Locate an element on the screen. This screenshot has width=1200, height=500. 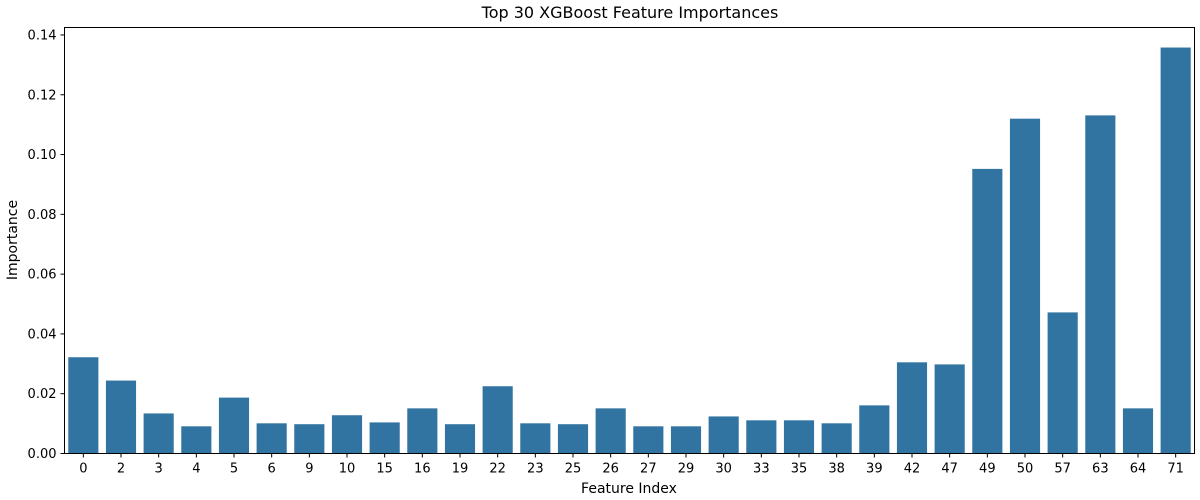
x-tick-label: 33 is located at coordinates (761, 469).